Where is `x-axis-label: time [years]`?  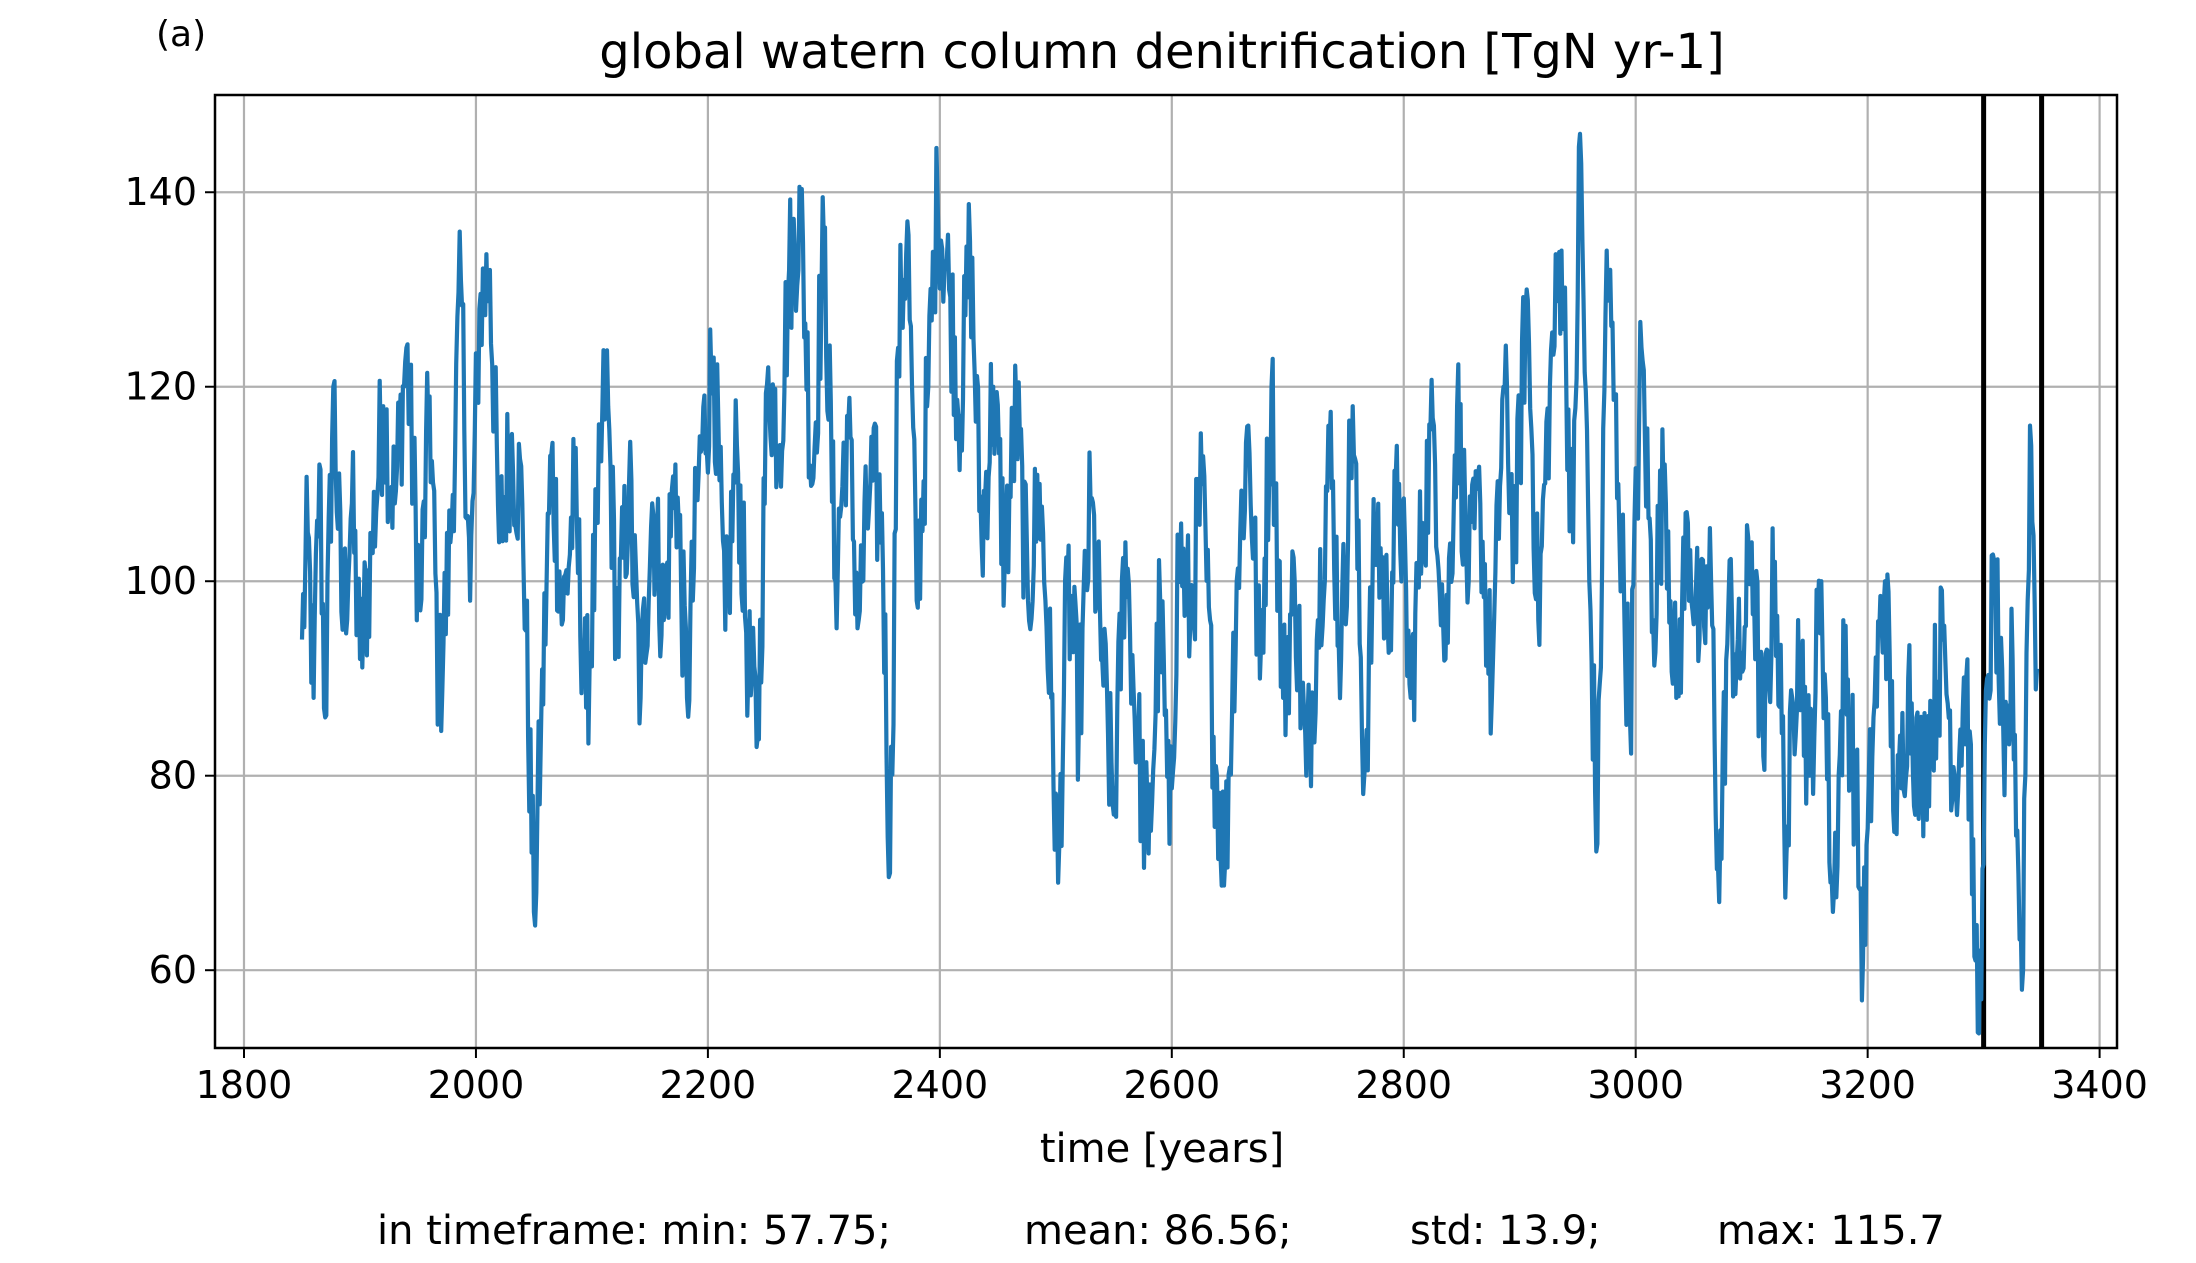
x-axis-label: time [years] is located at coordinates (1162, 1149).